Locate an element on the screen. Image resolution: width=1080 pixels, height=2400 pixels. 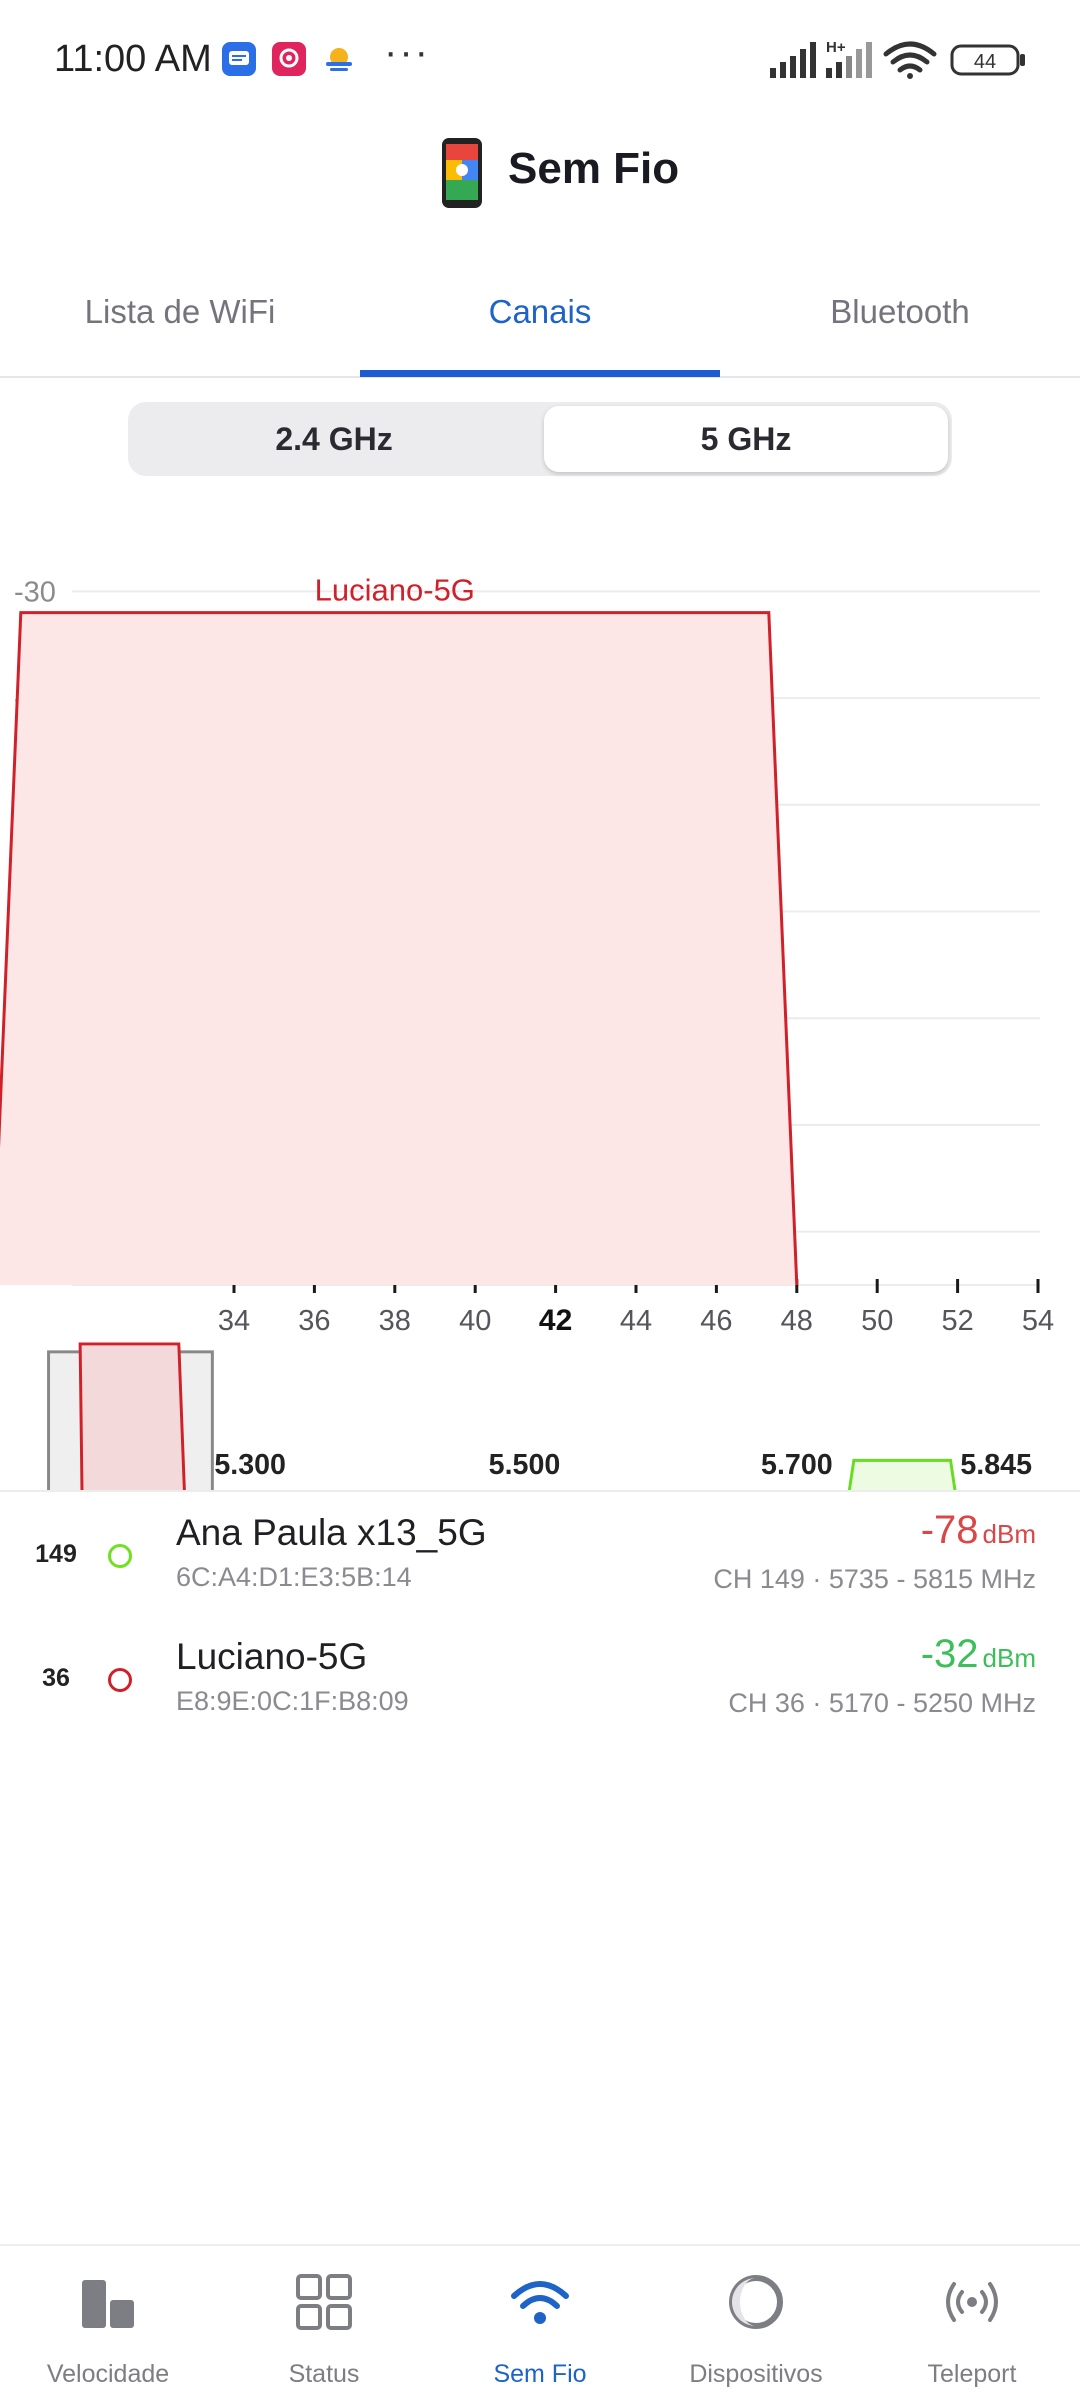
x-tick-label: 40 is located at coordinates (475, 1321).